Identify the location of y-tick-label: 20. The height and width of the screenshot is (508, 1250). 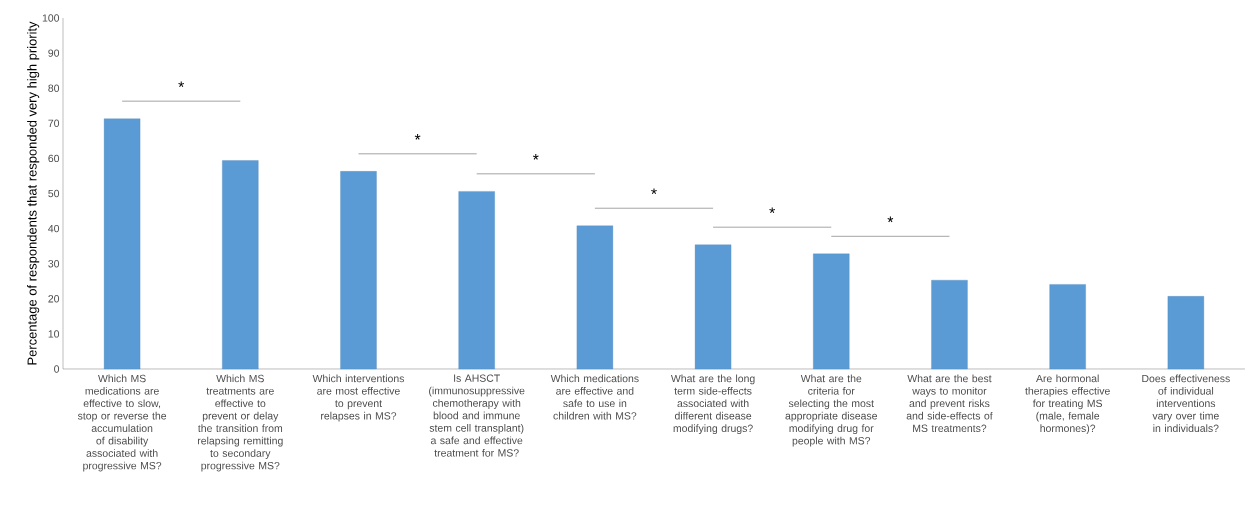
(54, 299).